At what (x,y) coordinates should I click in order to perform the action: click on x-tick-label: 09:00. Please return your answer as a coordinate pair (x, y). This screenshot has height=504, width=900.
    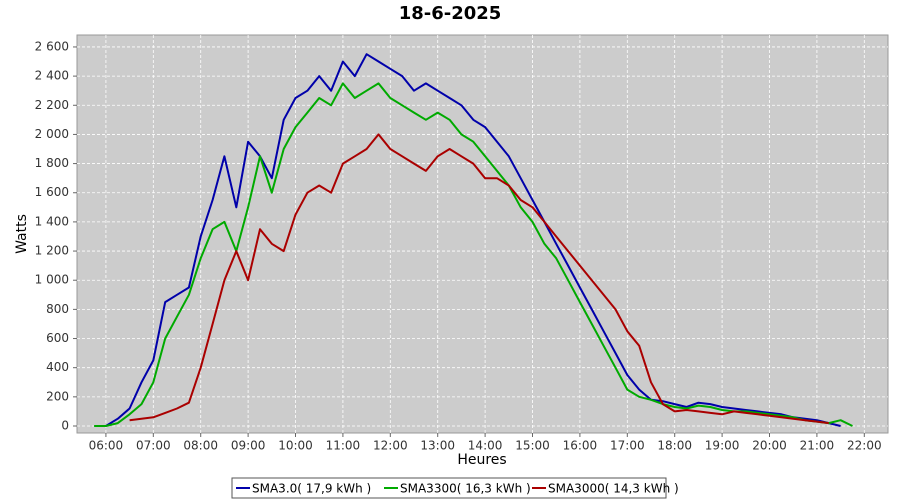
    Looking at the image, I should click on (248, 446).